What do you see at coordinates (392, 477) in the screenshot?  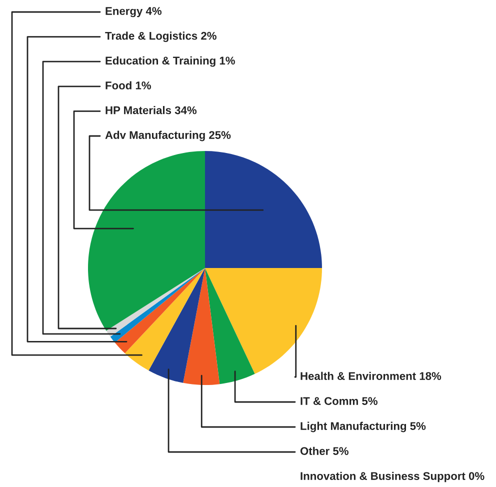 I see `category-label: Innovation & Business Support 0%` at bounding box center [392, 477].